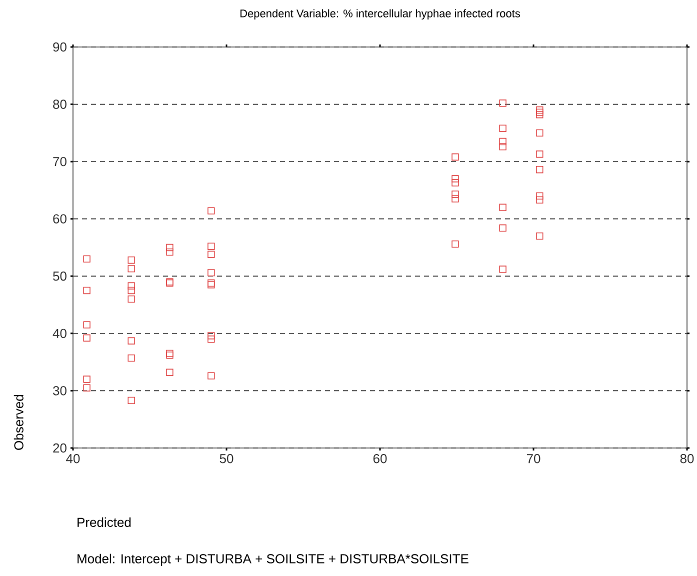  What do you see at coordinates (59, 448) in the screenshot?
I see `y-tick-label: 20` at bounding box center [59, 448].